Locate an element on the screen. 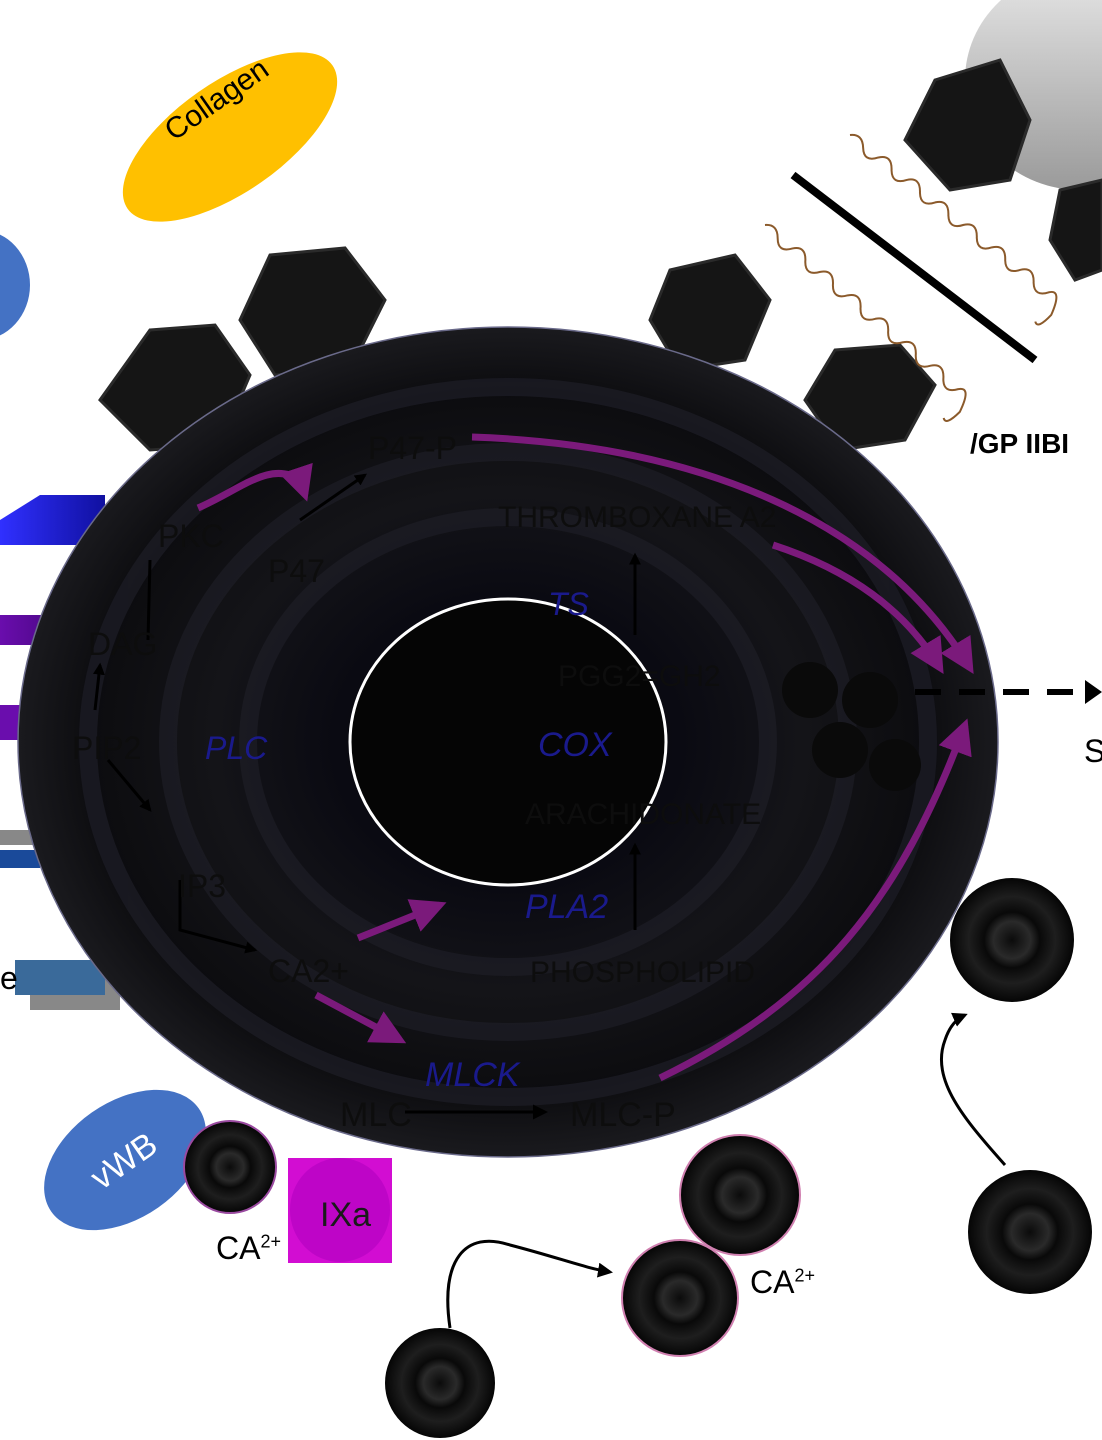  pkc-label: PKC is located at coordinates (191, 536).